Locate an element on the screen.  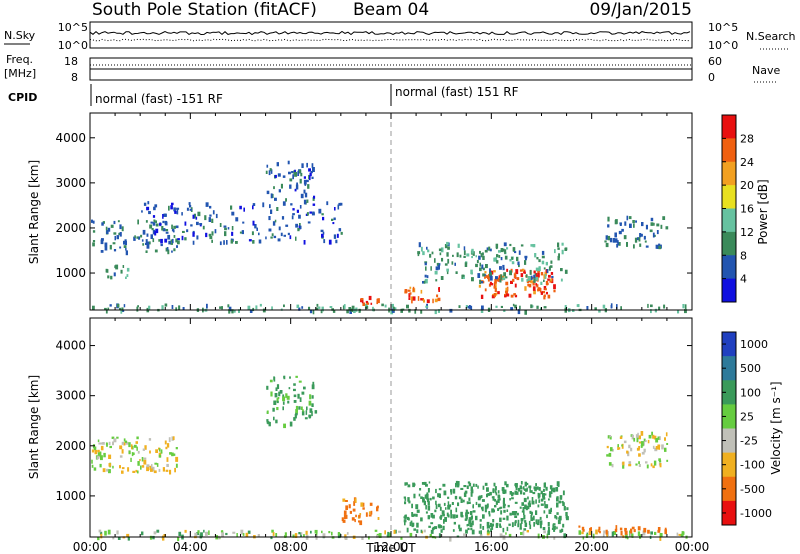
velocity-ytick-label: 4000 is located at coordinates (70, 346).